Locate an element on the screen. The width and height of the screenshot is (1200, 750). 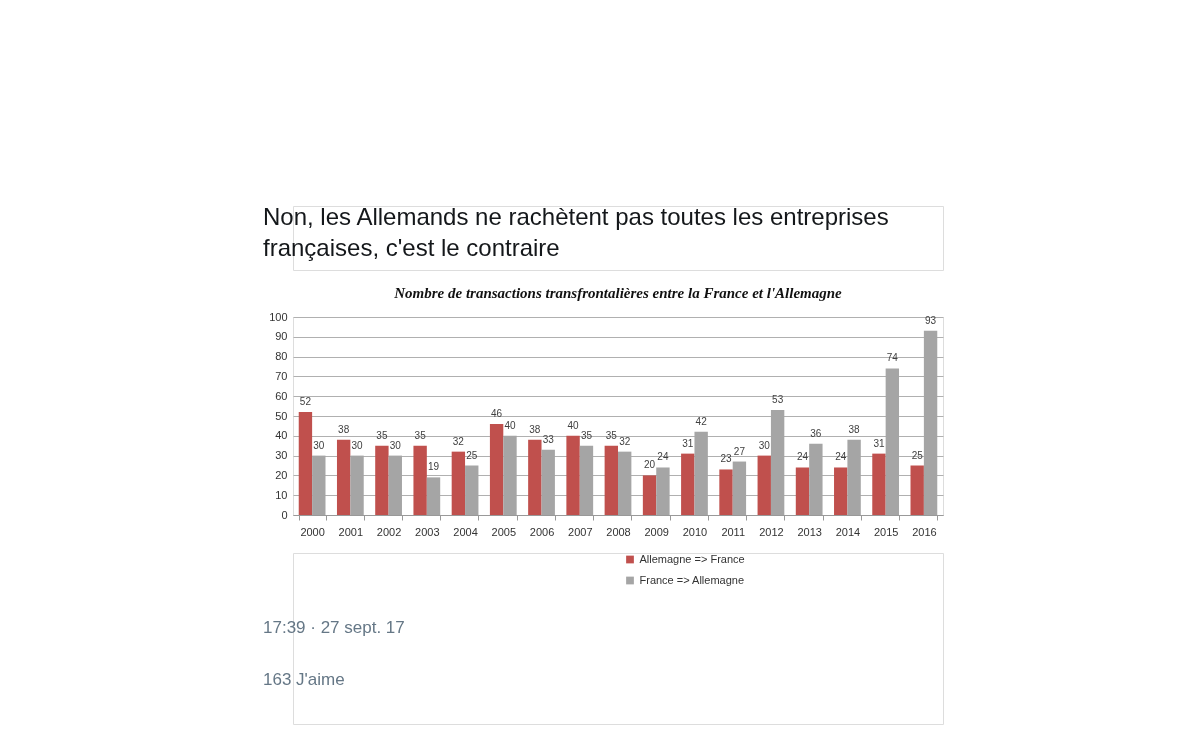
y-tick-label: 0 is located at coordinates (284, 514).